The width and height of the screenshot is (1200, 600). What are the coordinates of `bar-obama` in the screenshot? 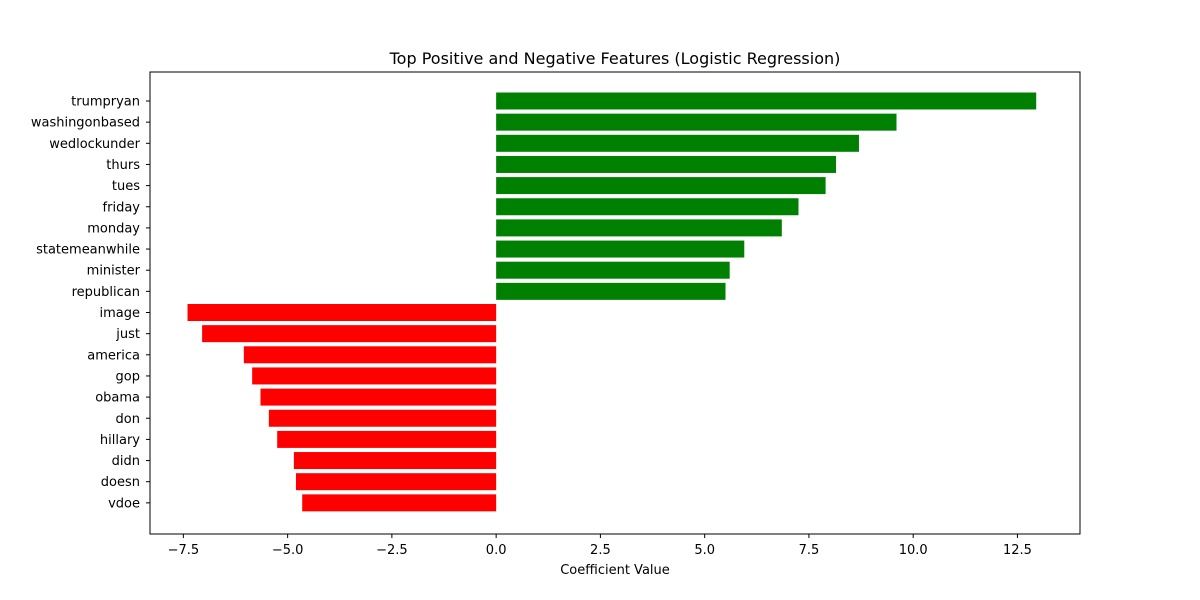 It's located at (378, 397).